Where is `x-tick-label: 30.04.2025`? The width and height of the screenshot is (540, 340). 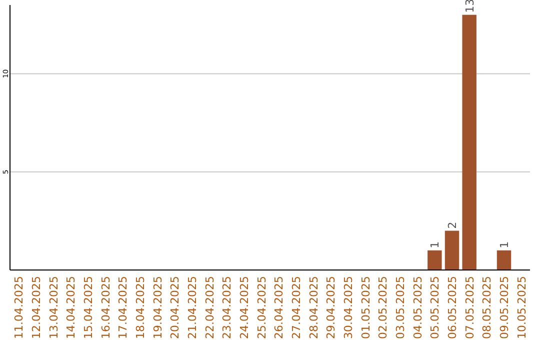 x-tick-label: 30.04.2025 is located at coordinates (348, 307).